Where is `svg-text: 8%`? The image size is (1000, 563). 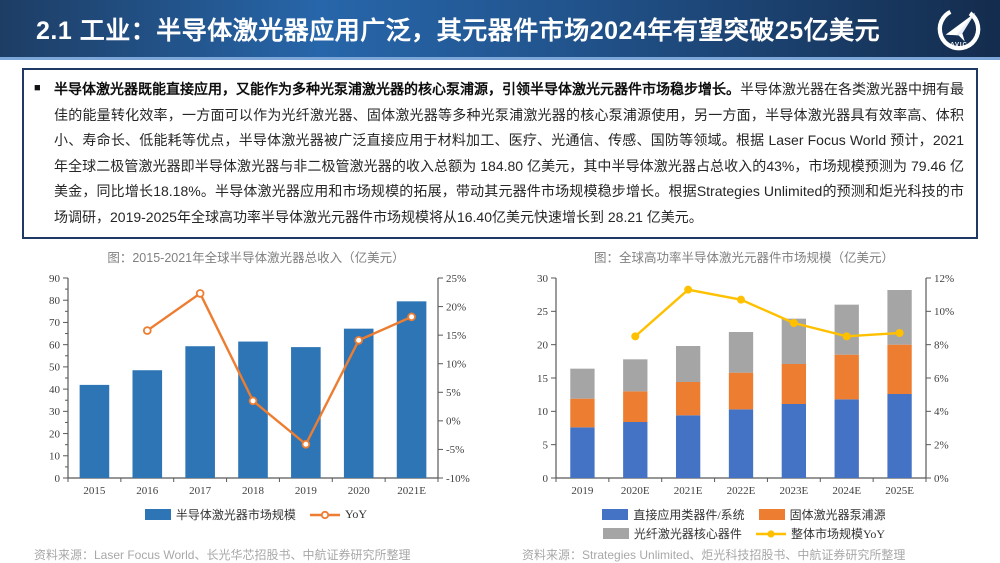
svg-text: 8% is located at coordinates (941, 345).